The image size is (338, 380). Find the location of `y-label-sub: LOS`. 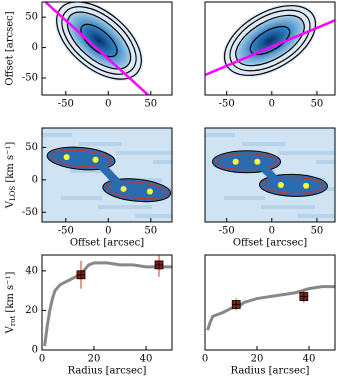

y-label-sub: LOS is located at coordinates (13, 193).